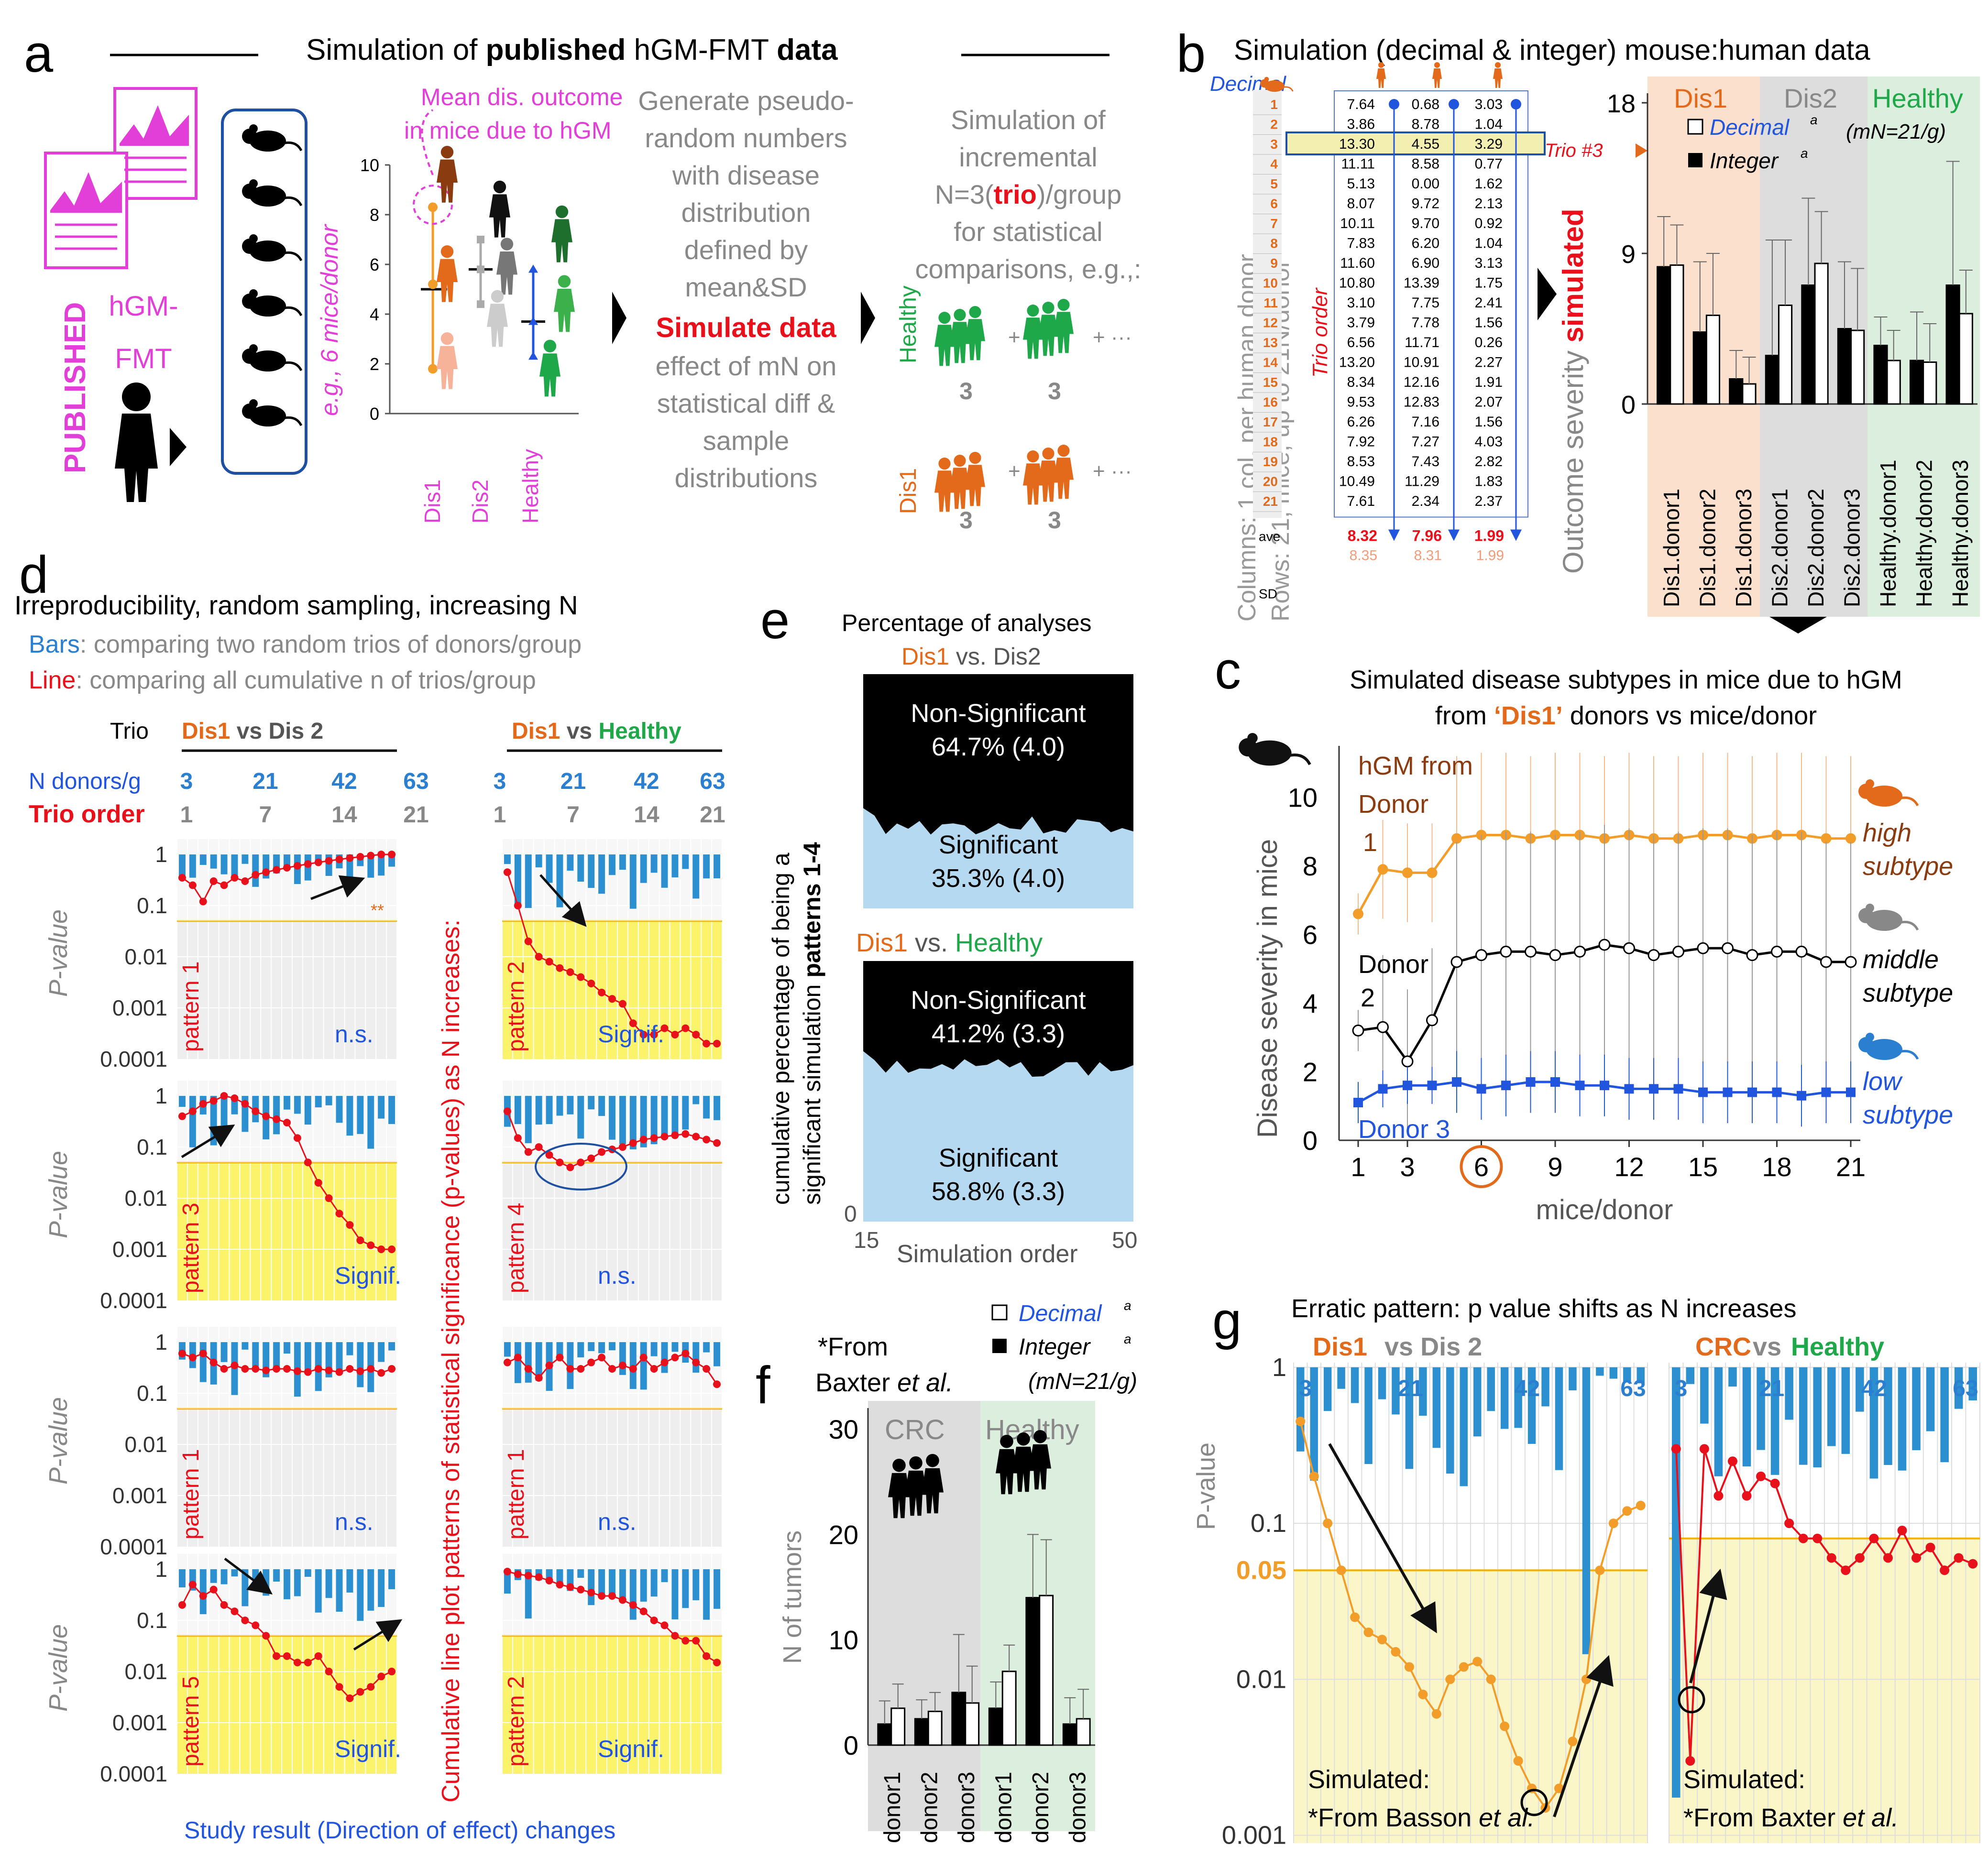 The width and height of the screenshot is (1988, 1857). What do you see at coordinates (1489, 422) in the screenshot?
I see `table-cell: 1.56` at bounding box center [1489, 422].